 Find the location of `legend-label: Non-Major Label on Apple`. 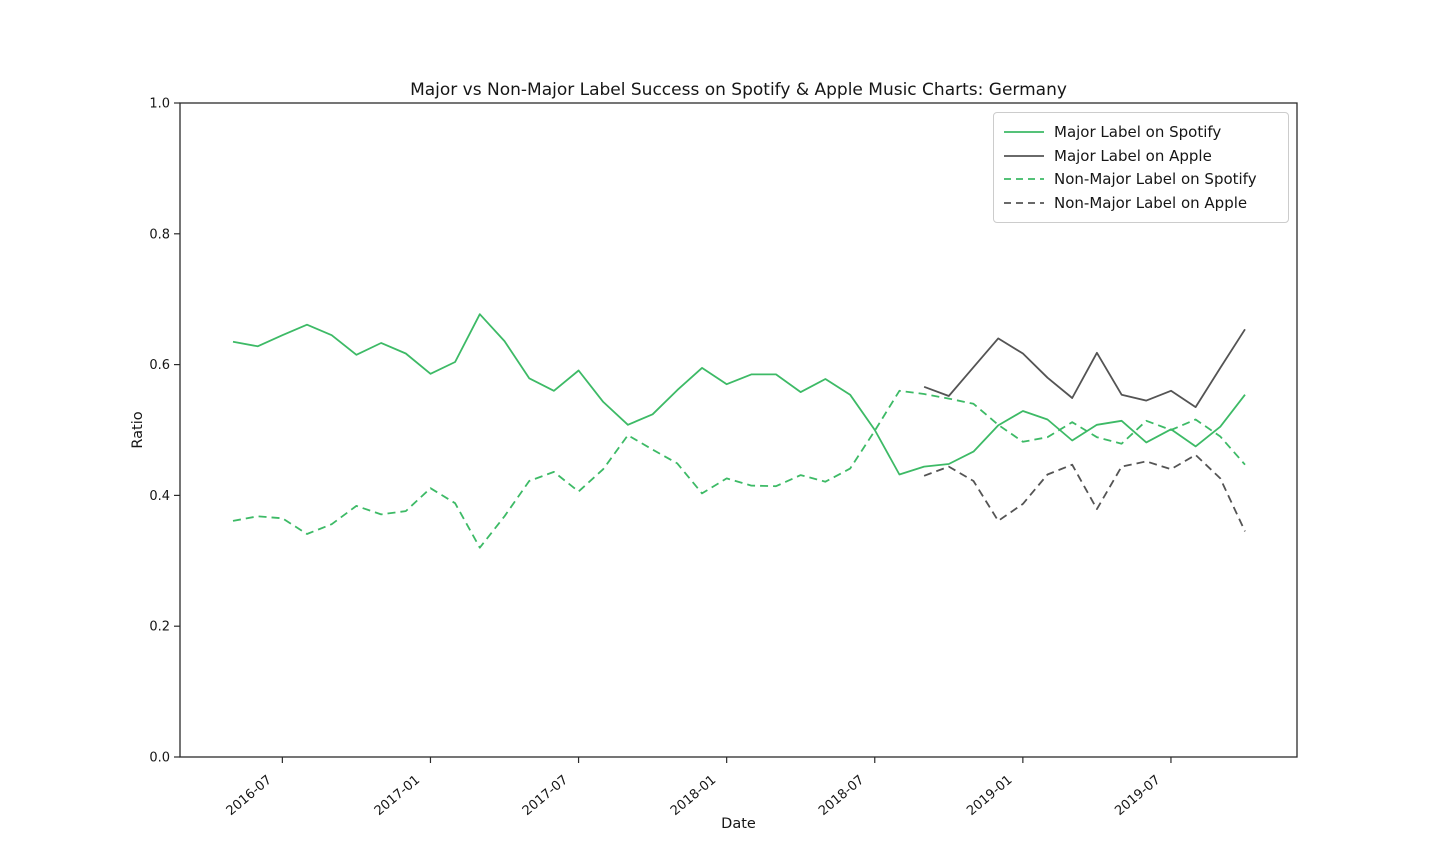

legend-label: Non-Major Label on Apple is located at coordinates (1151, 203).